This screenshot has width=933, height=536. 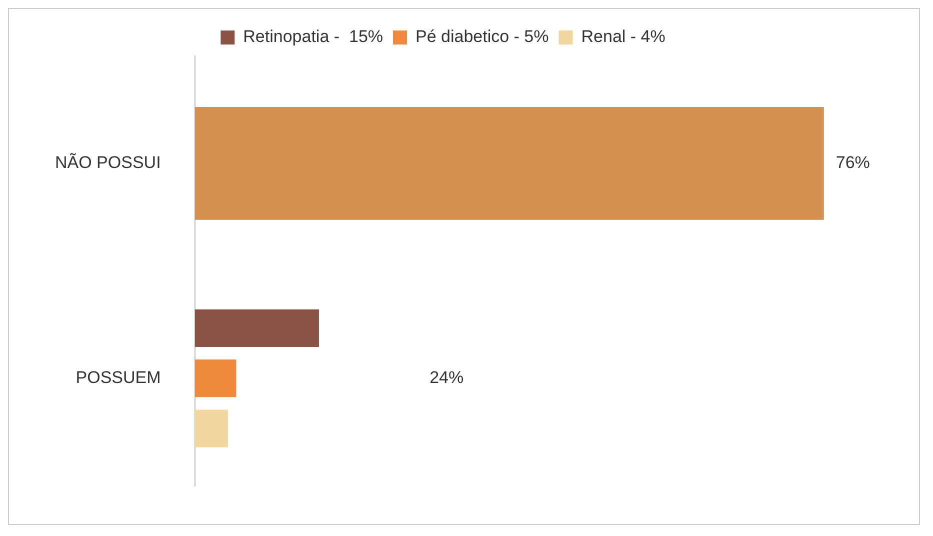 What do you see at coordinates (447, 378) in the screenshot?
I see `annotation: 24%` at bounding box center [447, 378].